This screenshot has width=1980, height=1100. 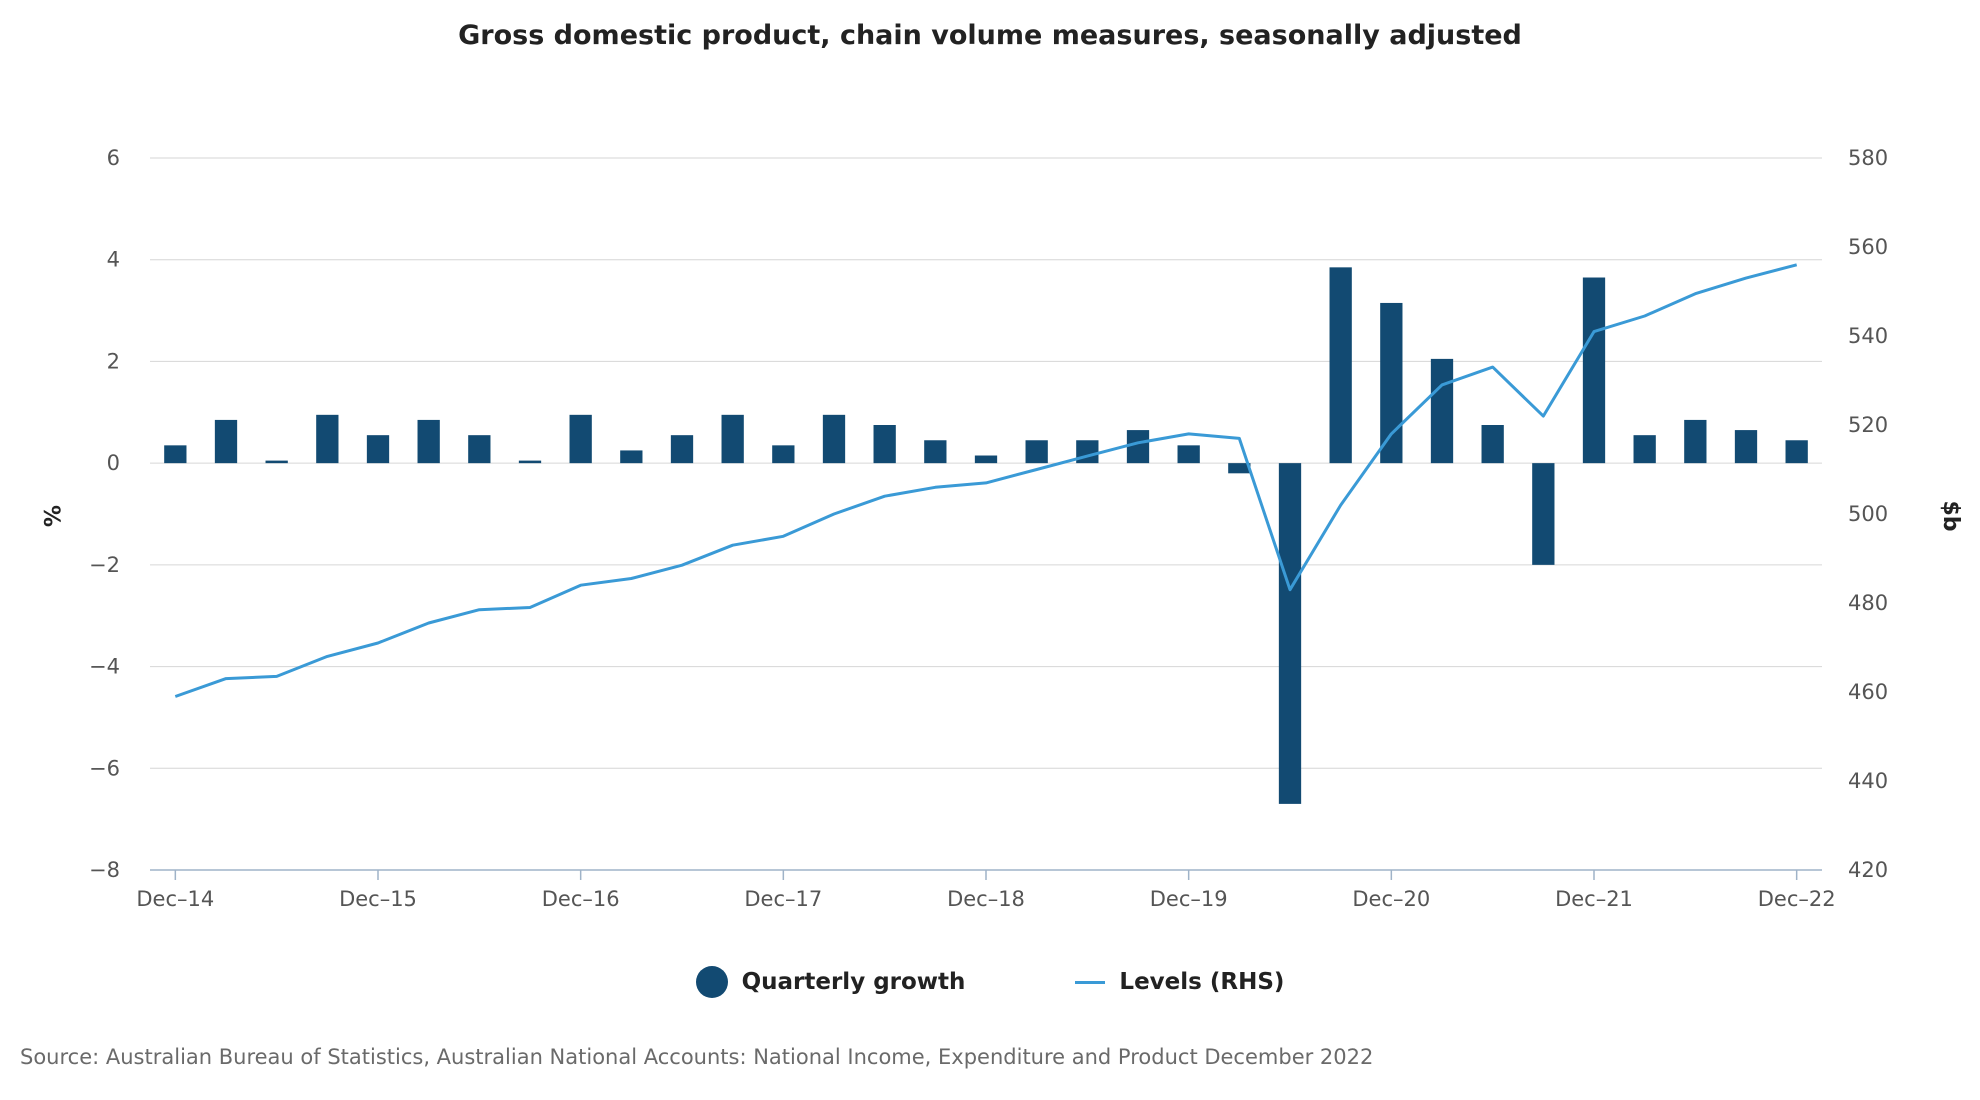 What do you see at coordinates (1797, 899) in the screenshot?
I see `x-tick-label: Dec–22` at bounding box center [1797, 899].